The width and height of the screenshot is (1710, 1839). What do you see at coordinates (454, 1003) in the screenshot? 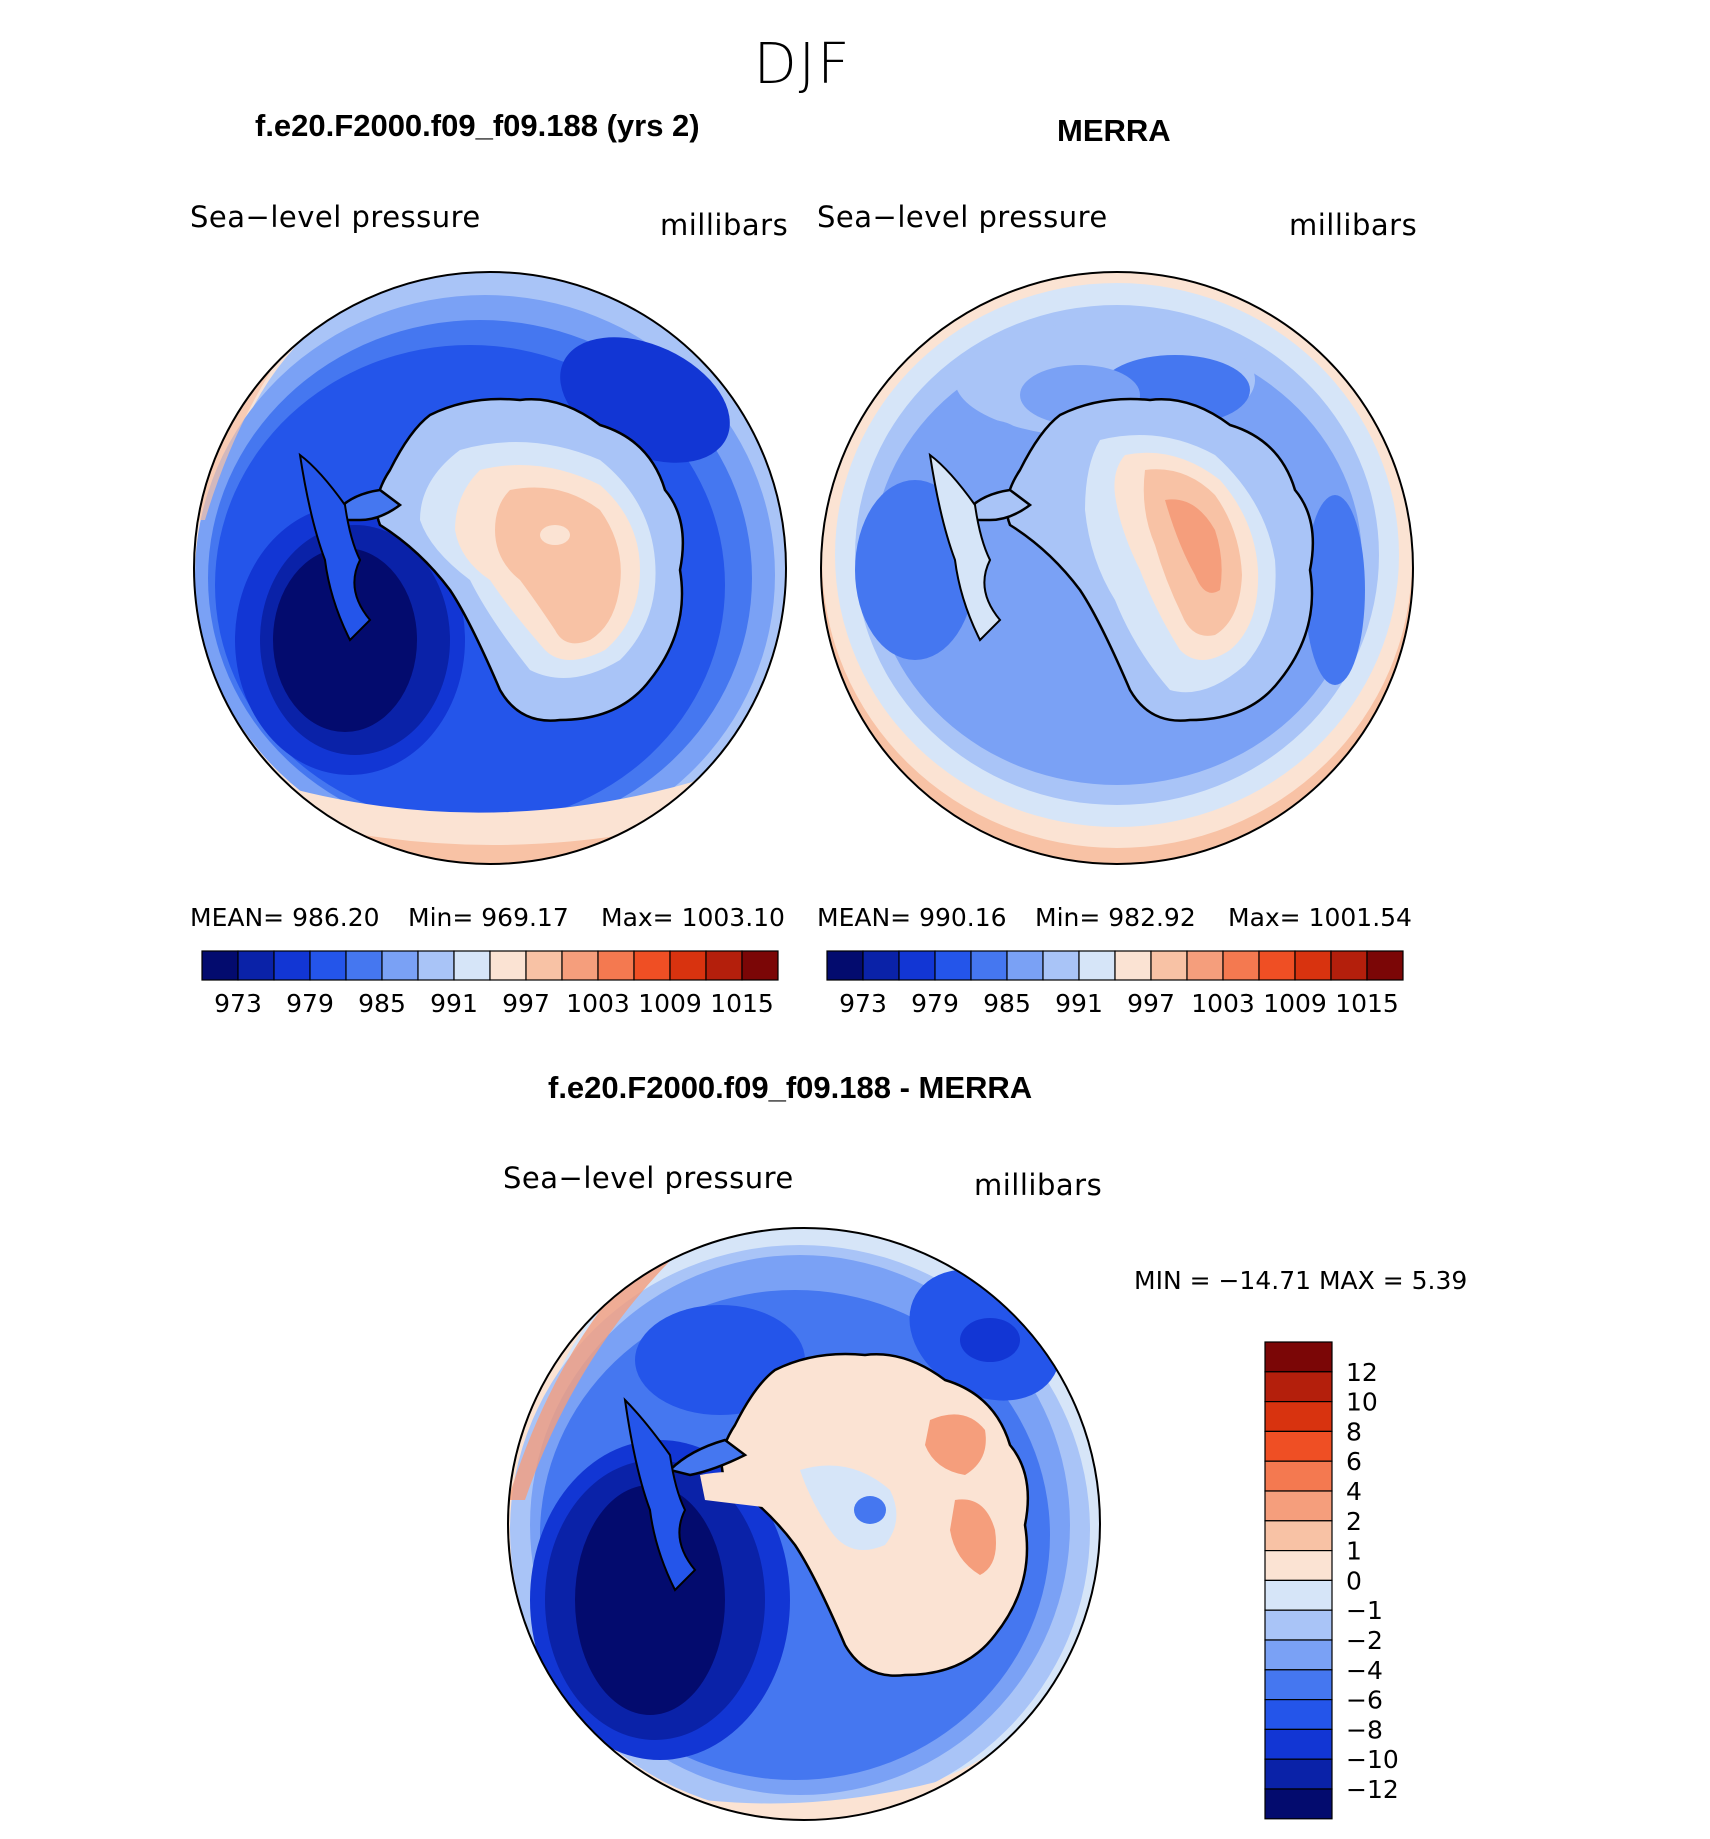
I see `colorbar-1-tick-label: 991` at bounding box center [454, 1003].